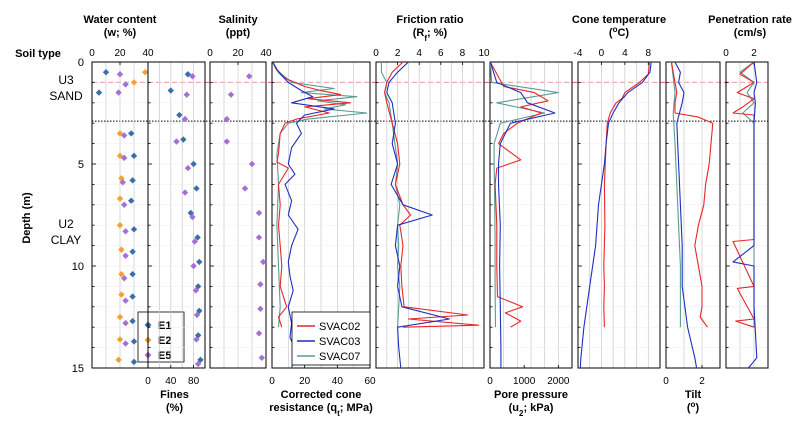 This screenshot has width=806, height=431. I want to click on title-rf: Friction ratio, so click(430, 20).